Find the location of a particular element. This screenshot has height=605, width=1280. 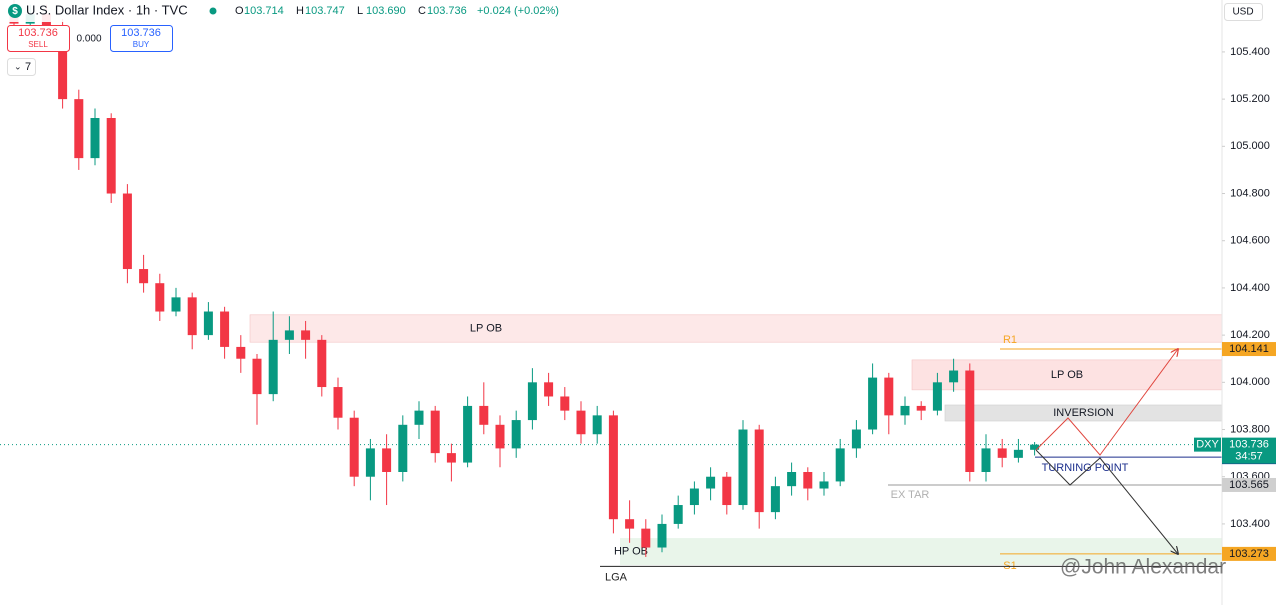

price-tag-text: 104.141 is located at coordinates (1249, 349).